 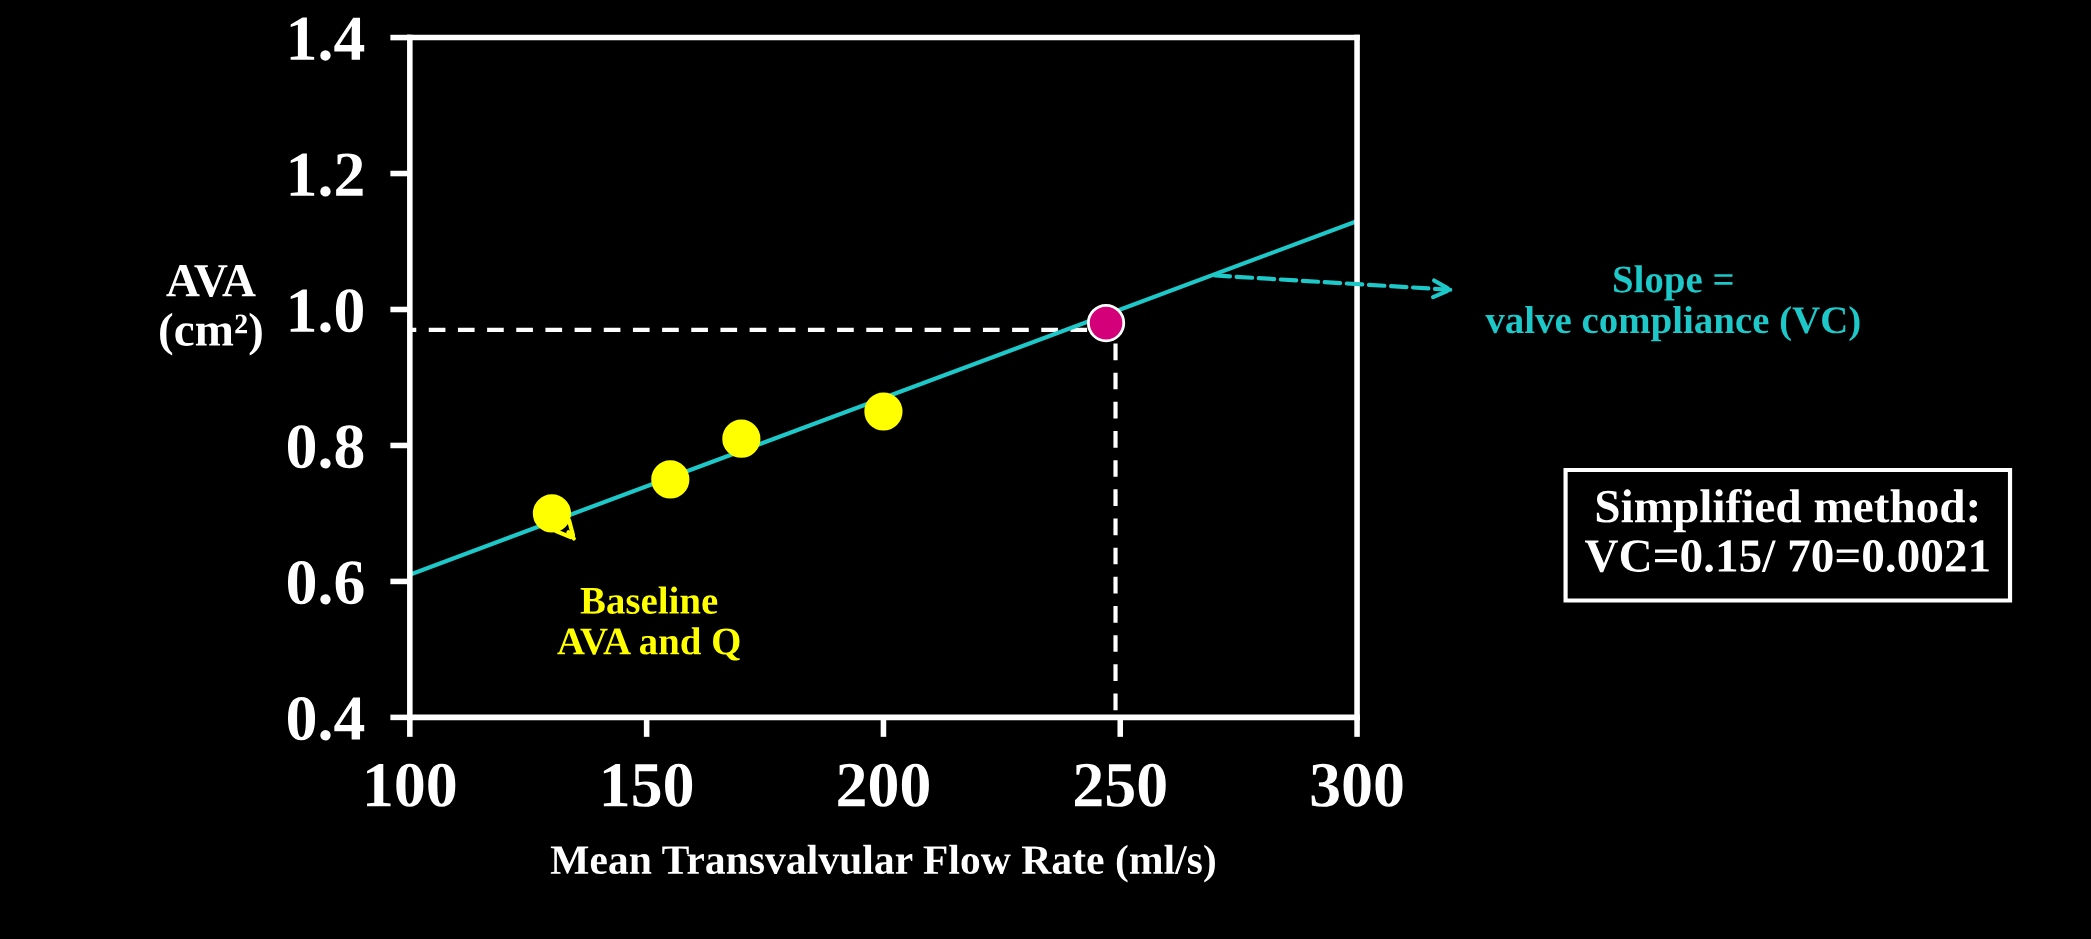 I want to click on y-tick-label: 0.4, so click(x=326, y=719).